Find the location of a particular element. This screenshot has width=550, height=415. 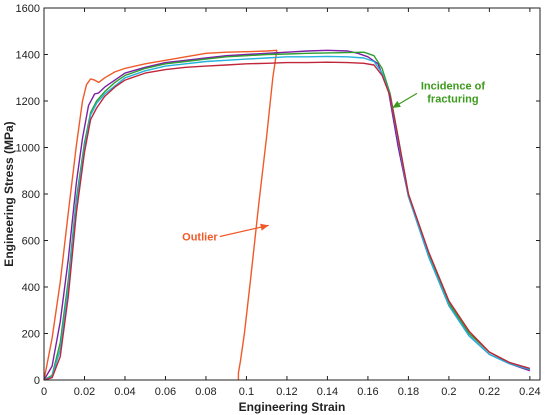

y-tick-label: 400 is located at coordinates (31, 288).